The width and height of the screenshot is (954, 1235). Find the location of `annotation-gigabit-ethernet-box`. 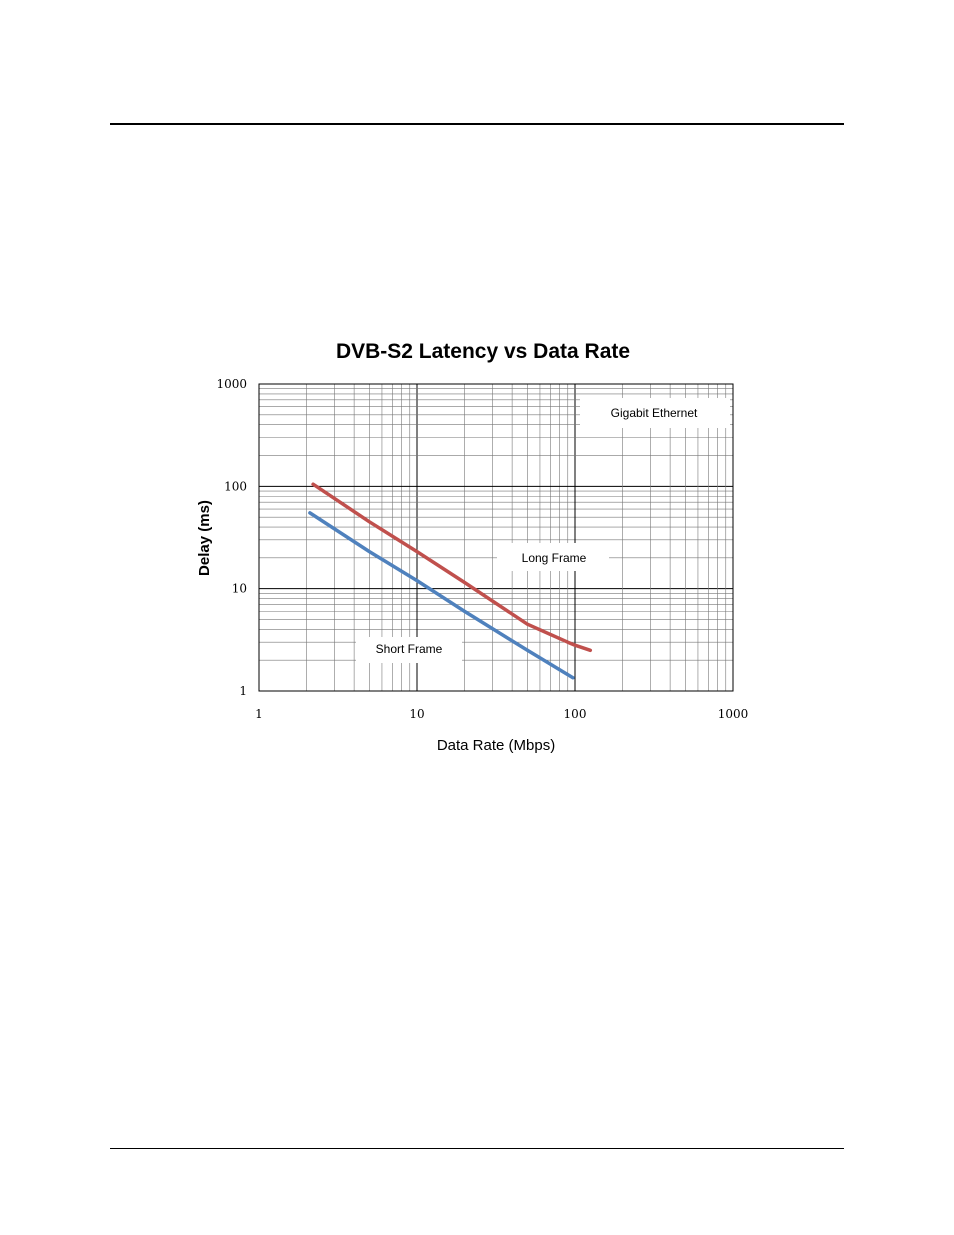

annotation-gigabit-ethernet-box is located at coordinates (655, 413).